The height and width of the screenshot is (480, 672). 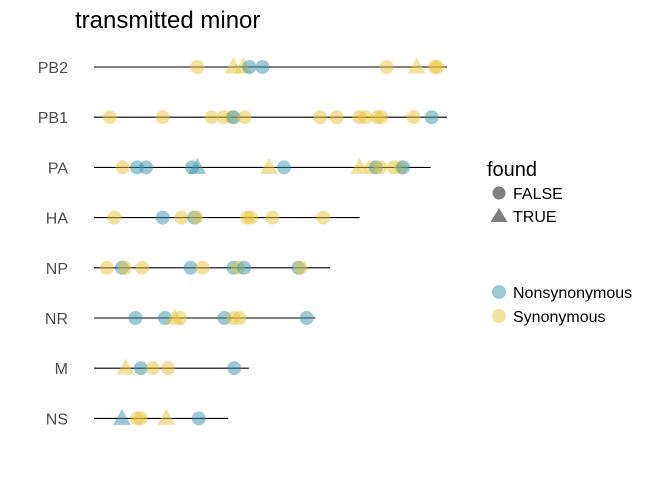 I want to click on legend-class: Nonsynonymous Synonymous, so click(x=562, y=305).